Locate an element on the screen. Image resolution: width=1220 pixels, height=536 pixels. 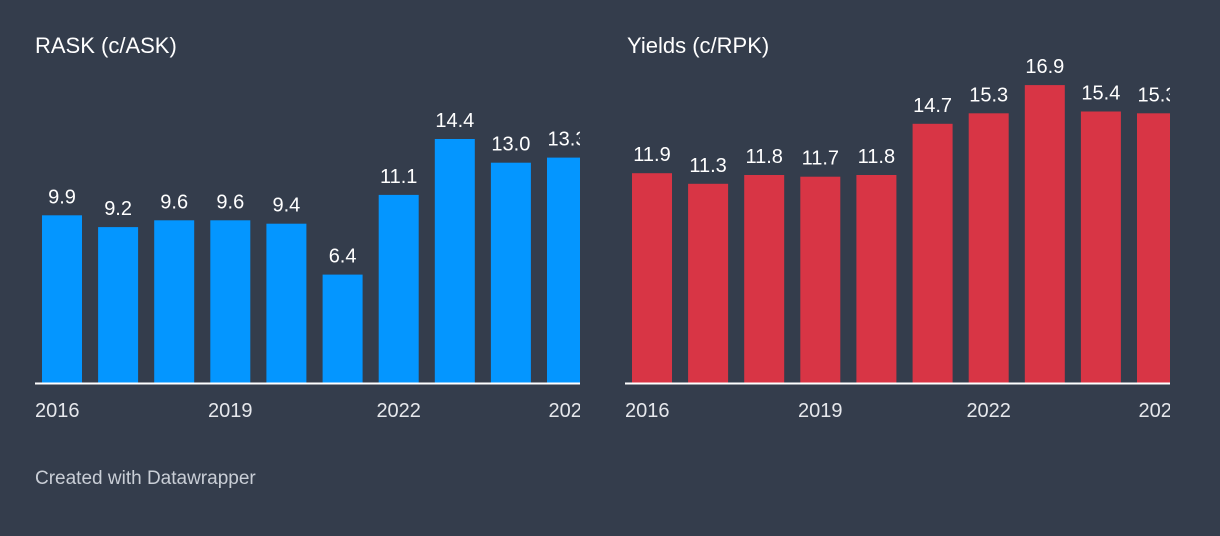
yields-bar-2020 is located at coordinates (876, 279).